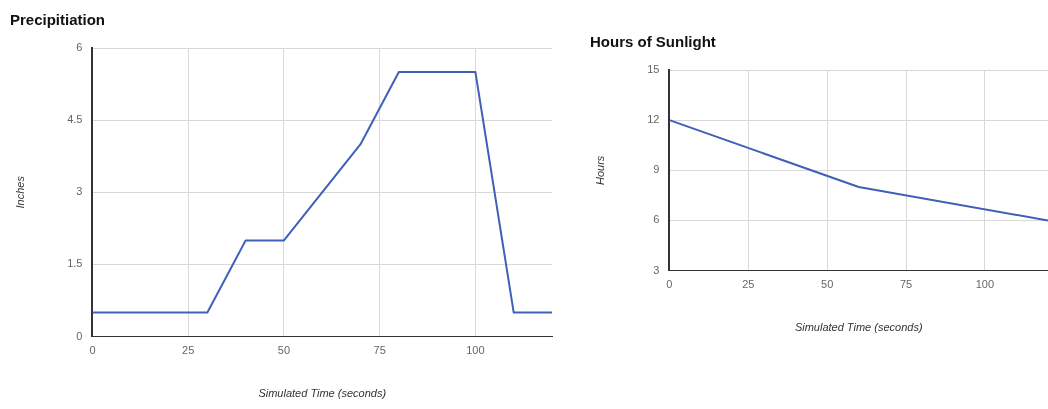 Image resolution: width=1048 pixels, height=409 pixels. Describe the element at coordinates (19, 192) in the screenshot. I see `y-axis-title: Inches` at that location.